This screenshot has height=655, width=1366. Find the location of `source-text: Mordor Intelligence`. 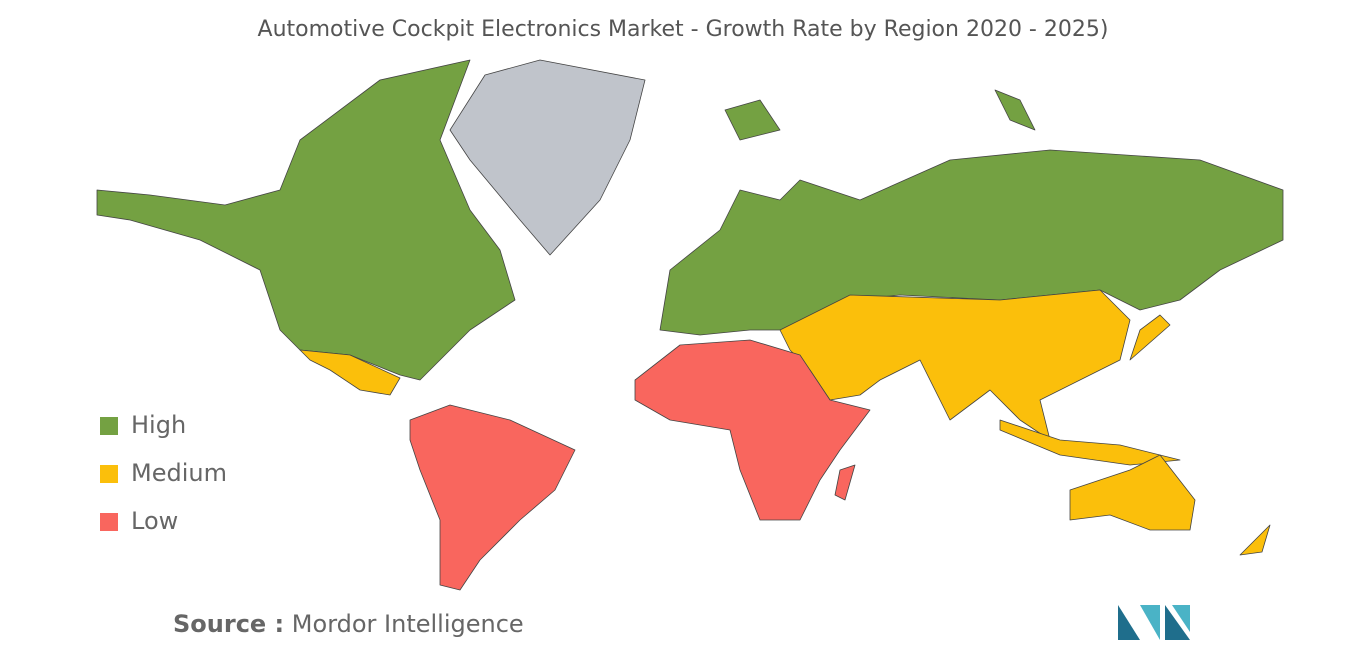

source-text: Mordor Intelligence is located at coordinates (408, 624).